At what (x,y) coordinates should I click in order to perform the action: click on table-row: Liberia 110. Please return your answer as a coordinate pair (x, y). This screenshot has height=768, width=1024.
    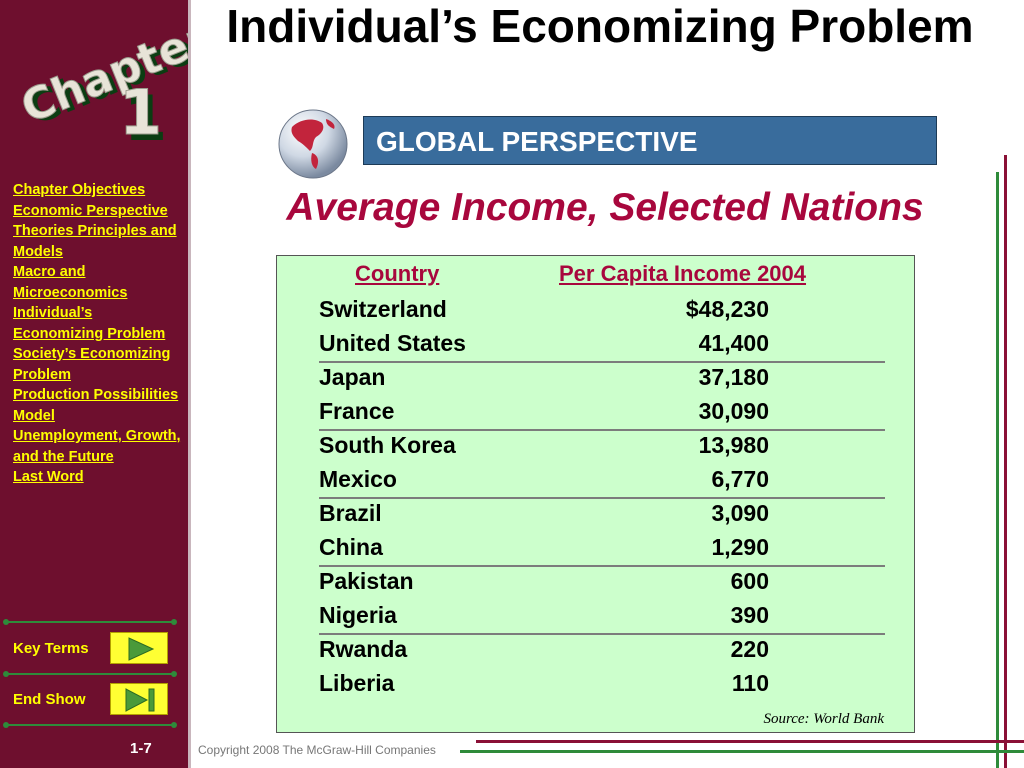
    Looking at the image, I should click on (544, 683).